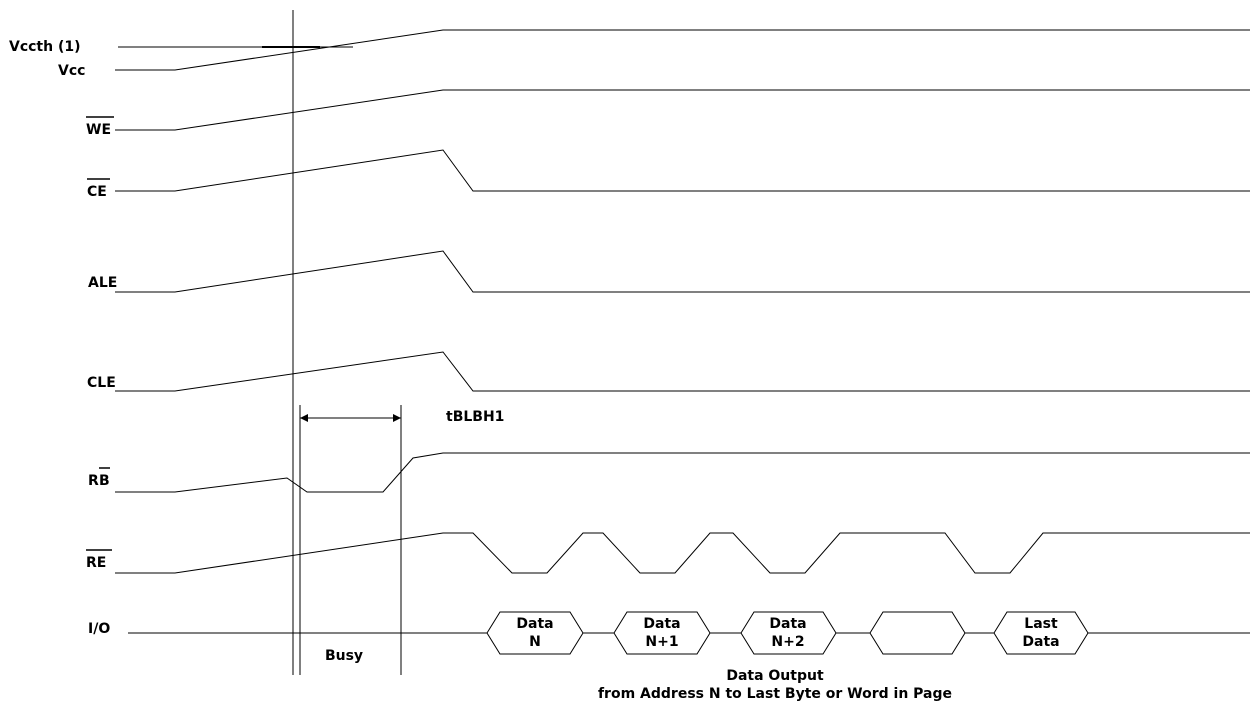 The height and width of the screenshot is (704, 1254). Describe the element at coordinates (682, 371) in the screenshot. I see `cle-waveform` at that location.